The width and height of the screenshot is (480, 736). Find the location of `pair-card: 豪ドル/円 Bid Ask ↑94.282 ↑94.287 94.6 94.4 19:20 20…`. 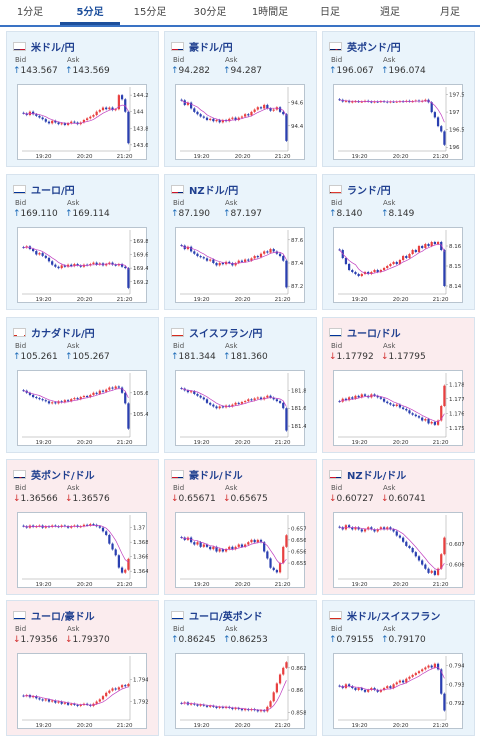

pair-card: 豪ドル/円 Bid Ask ↑94.282 ↑94.287 94.6 94.4 19:20 20… is located at coordinates (240, 99).